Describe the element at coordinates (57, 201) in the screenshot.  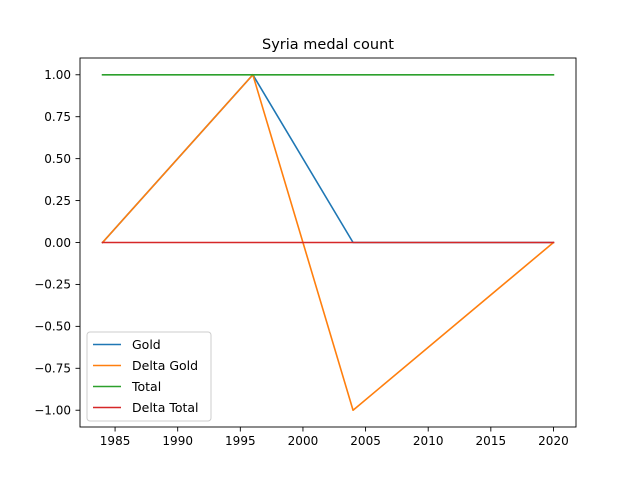
I see `y-tick-label: 0.25` at that location.